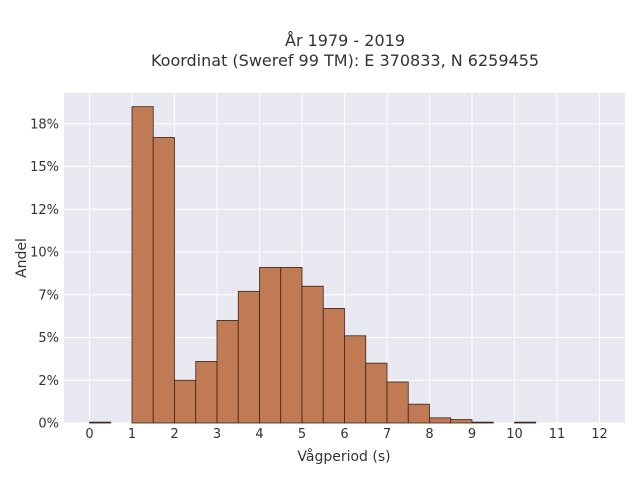 The height and width of the screenshot is (484, 640). I want to click on x-tick-label: 9, so click(472, 434).